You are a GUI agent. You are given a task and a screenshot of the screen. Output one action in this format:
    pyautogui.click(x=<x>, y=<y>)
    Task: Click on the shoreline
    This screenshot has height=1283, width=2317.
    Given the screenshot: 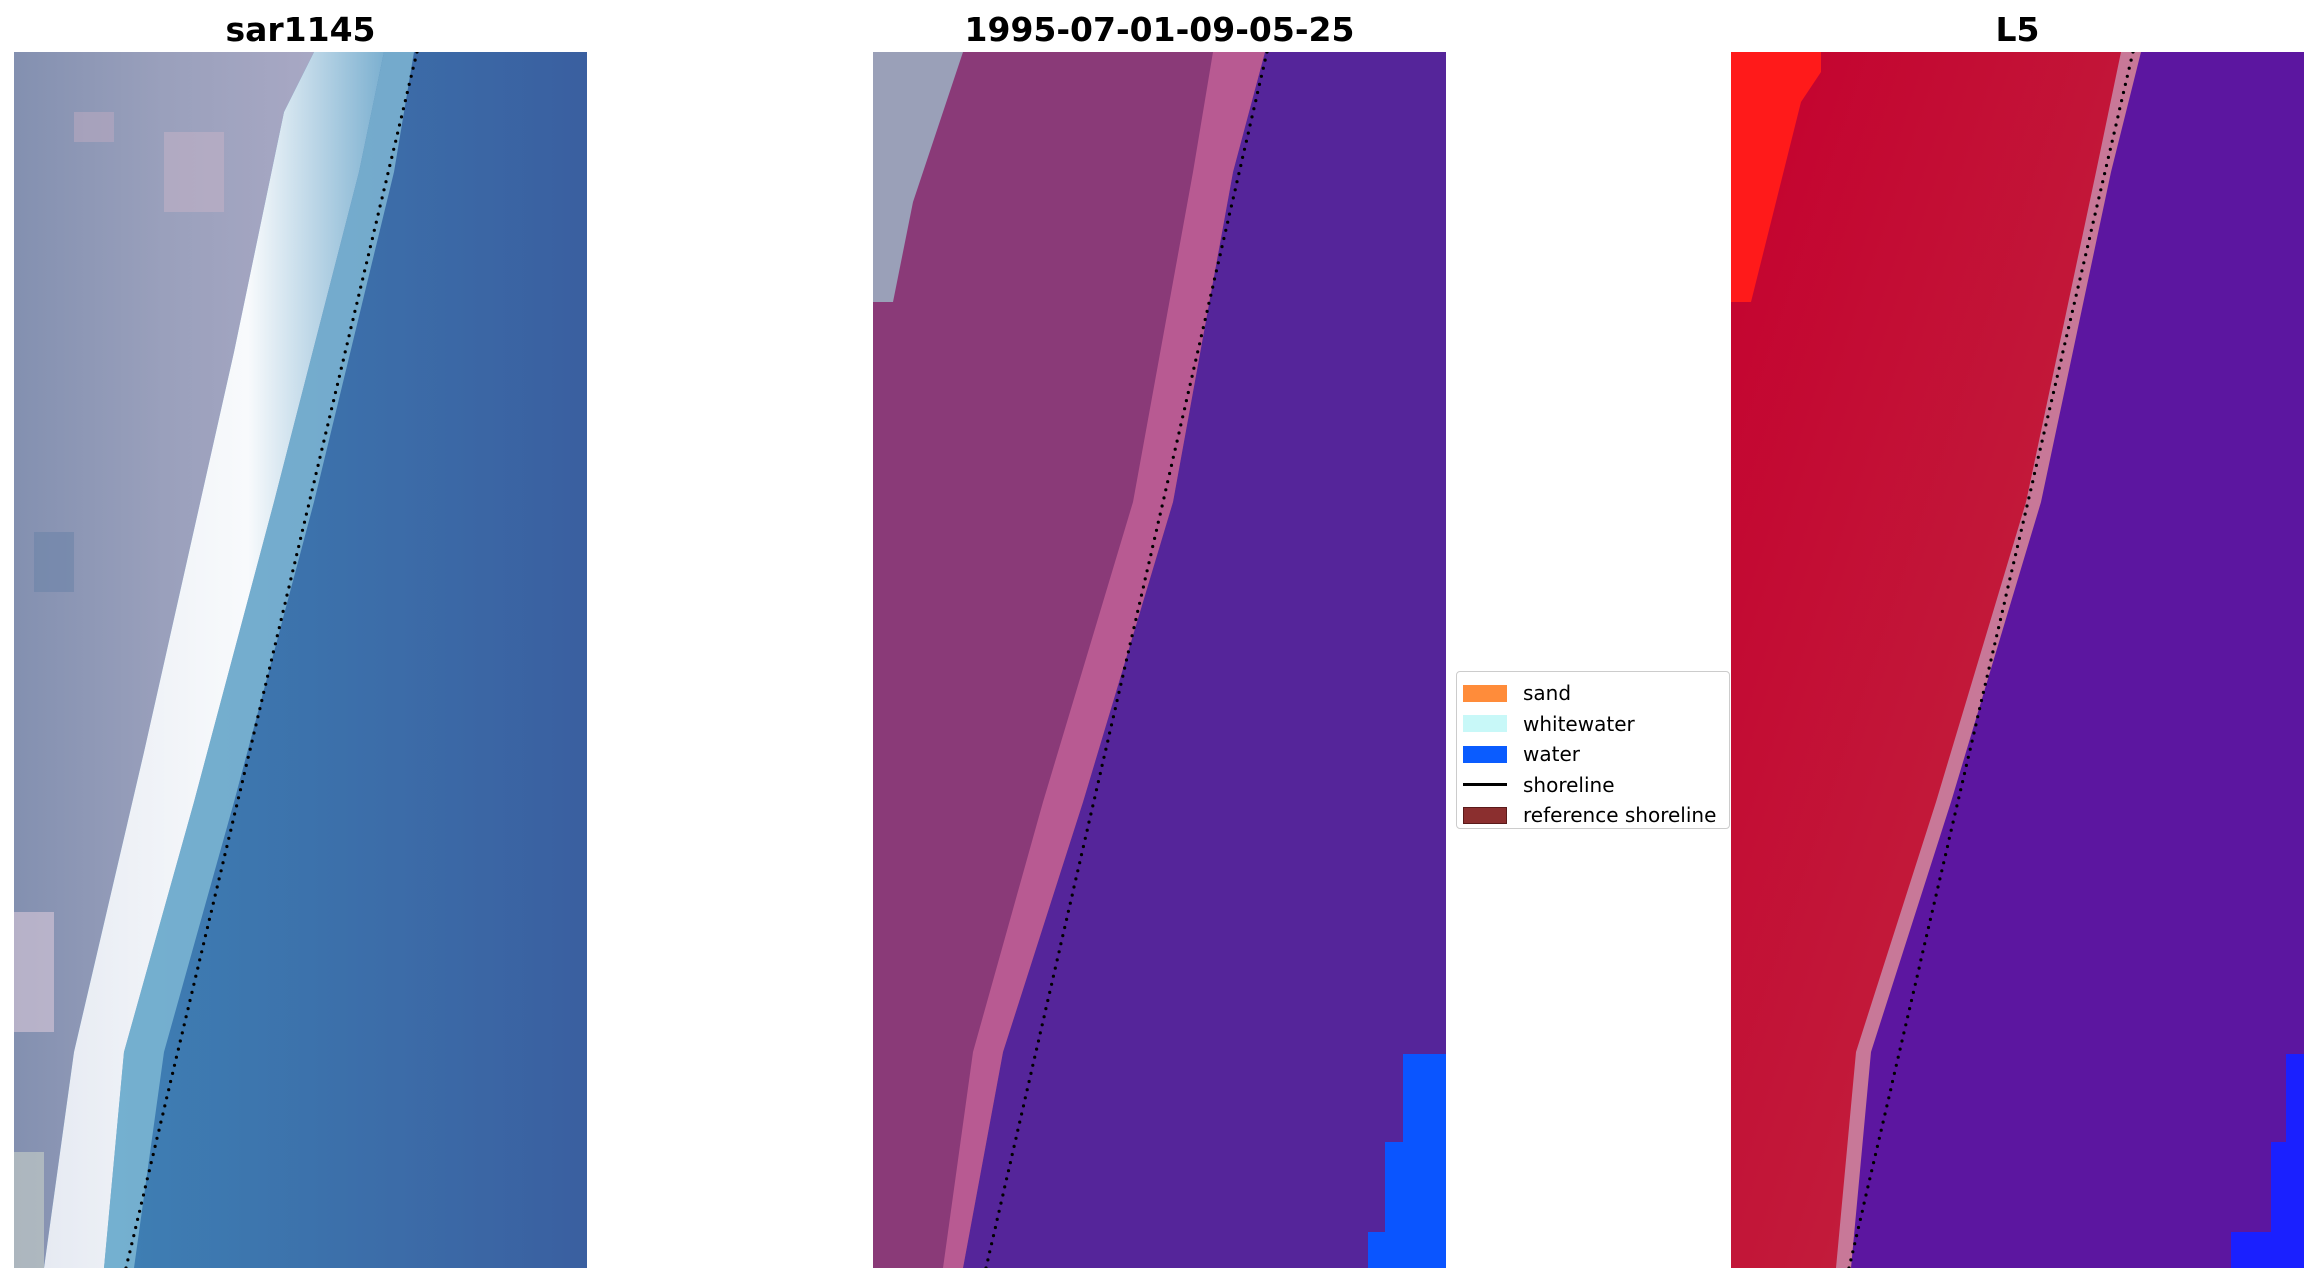 What is the action you would take?
    pyautogui.click(x=271, y=660)
    